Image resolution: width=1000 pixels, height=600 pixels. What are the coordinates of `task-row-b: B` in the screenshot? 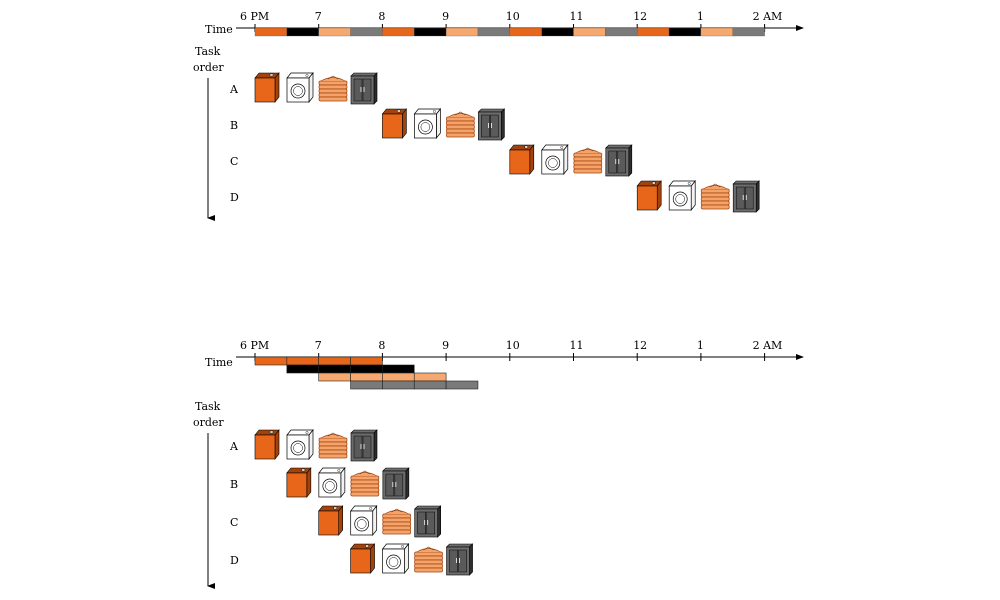 It's located at (368, 124).